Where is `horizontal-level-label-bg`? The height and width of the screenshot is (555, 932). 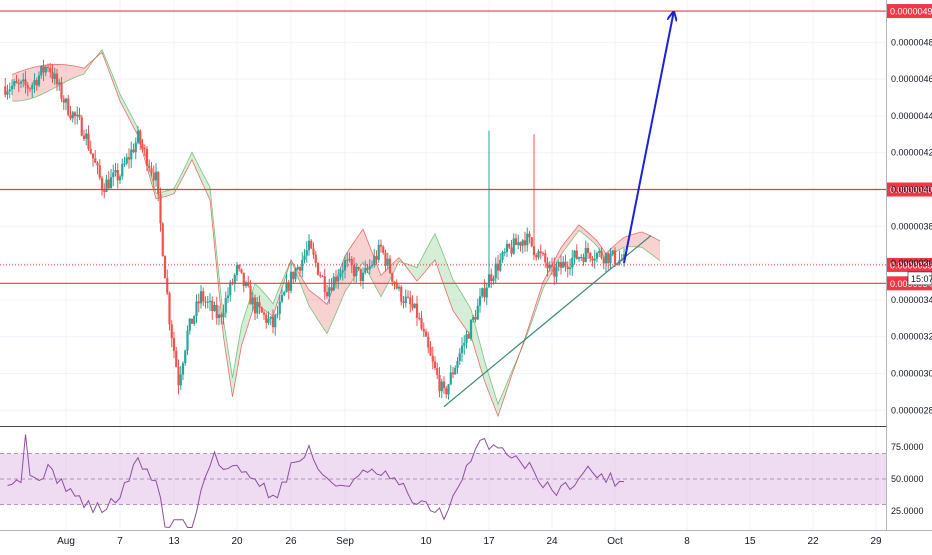 horizontal-level-label-bg is located at coordinates (909, 189).